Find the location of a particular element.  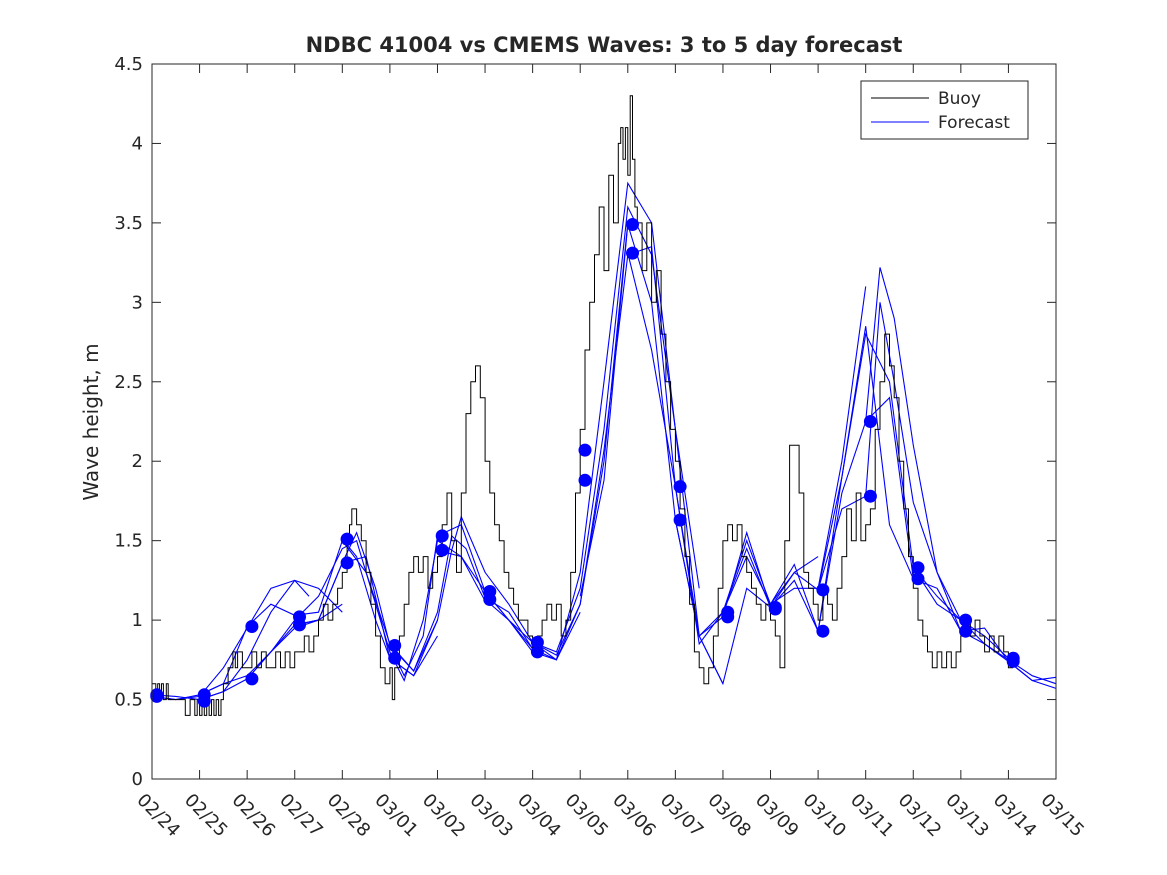

y-axis-label: Wave height, m is located at coordinates (91, 421).